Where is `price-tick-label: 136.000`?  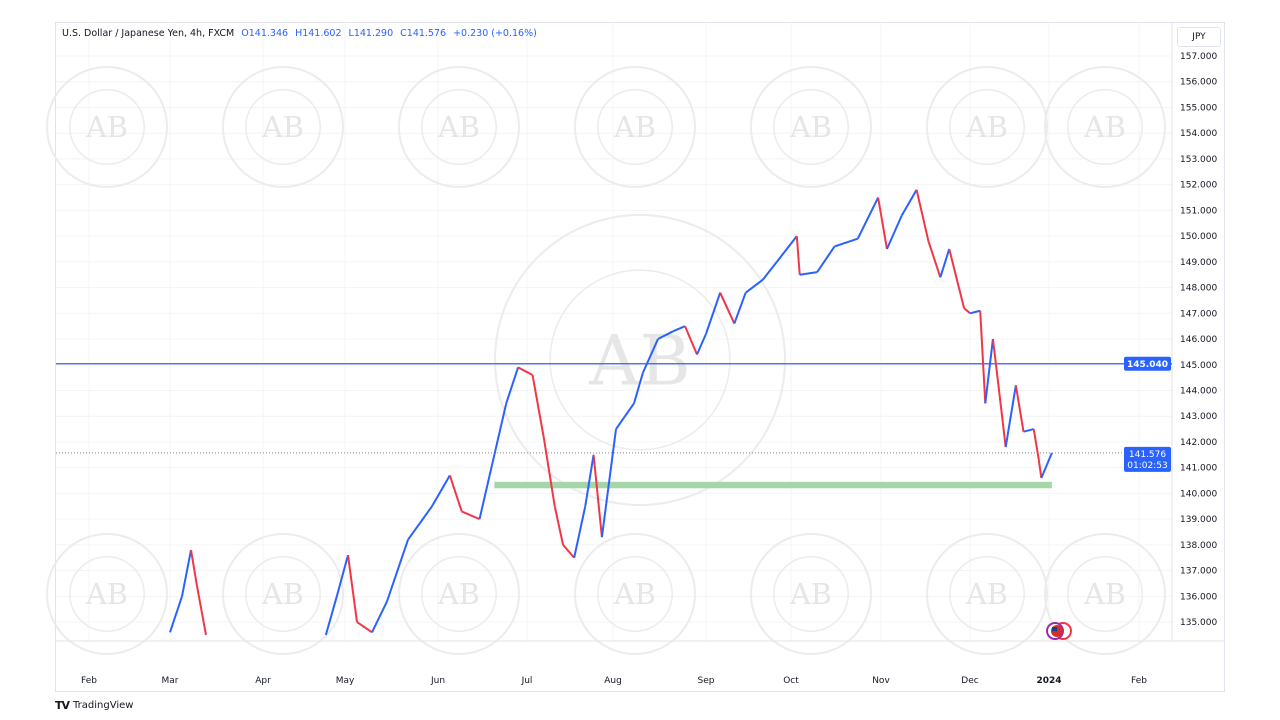 price-tick-label: 136.000 is located at coordinates (1198, 597).